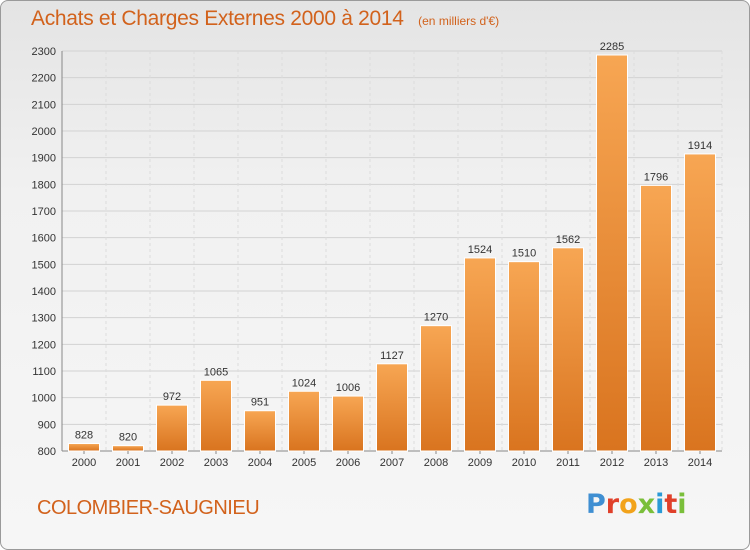 This screenshot has height=550, width=750. Describe the element at coordinates (436, 318) in the screenshot. I see `bar-value-label: 1270` at that location.